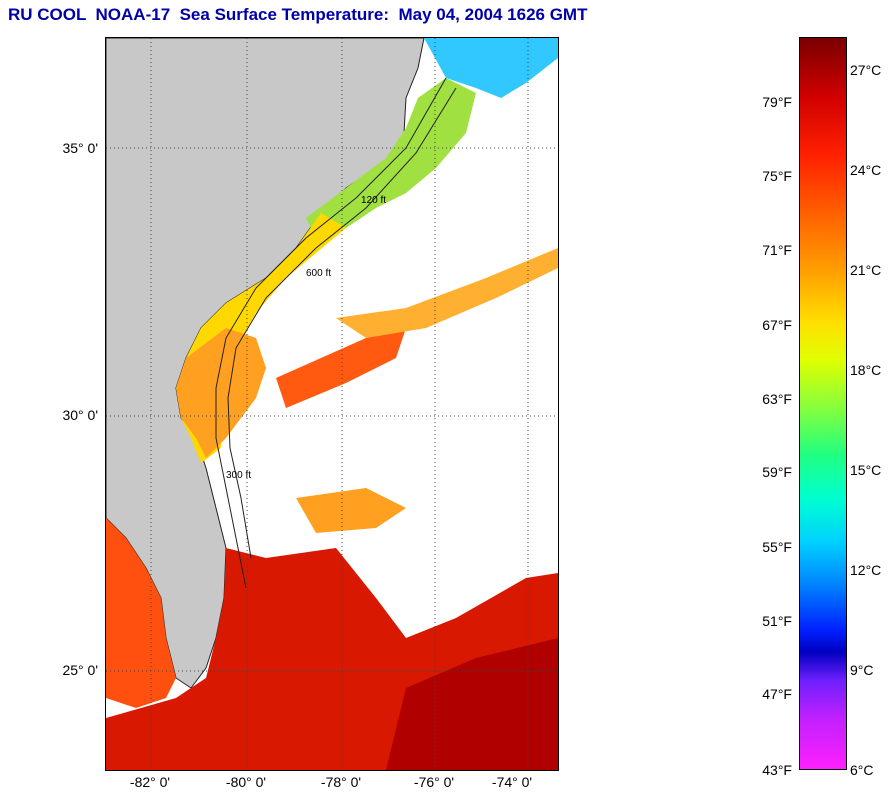 This screenshot has height=793, width=889. I want to click on colorbar-f-51: 51°F, so click(777, 621).